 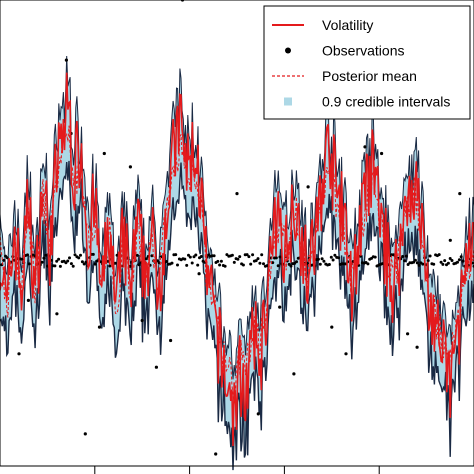 I want to click on legend-label-credible_band: 0.9 credible intervals, so click(x=386, y=102).